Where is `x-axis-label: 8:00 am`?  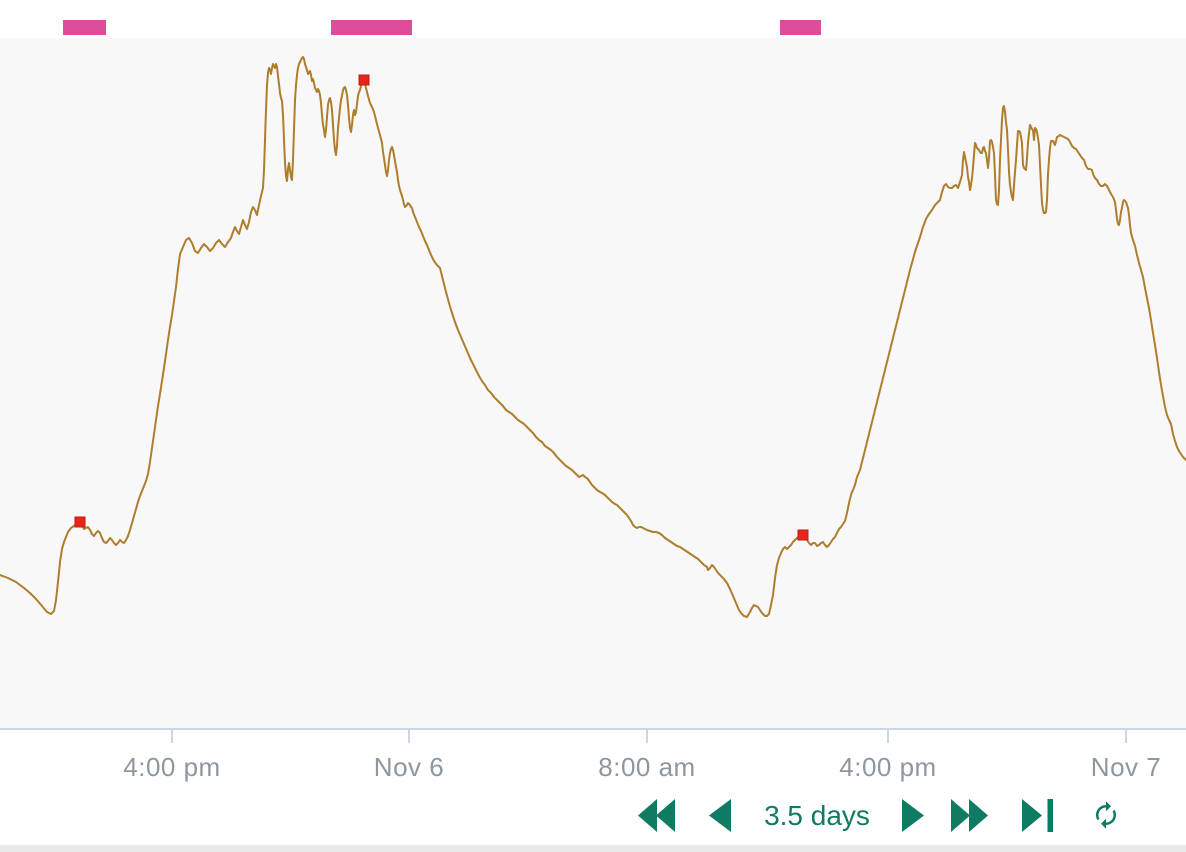 x-axis-label: 8:00 am is located at coordinates (647, 767).